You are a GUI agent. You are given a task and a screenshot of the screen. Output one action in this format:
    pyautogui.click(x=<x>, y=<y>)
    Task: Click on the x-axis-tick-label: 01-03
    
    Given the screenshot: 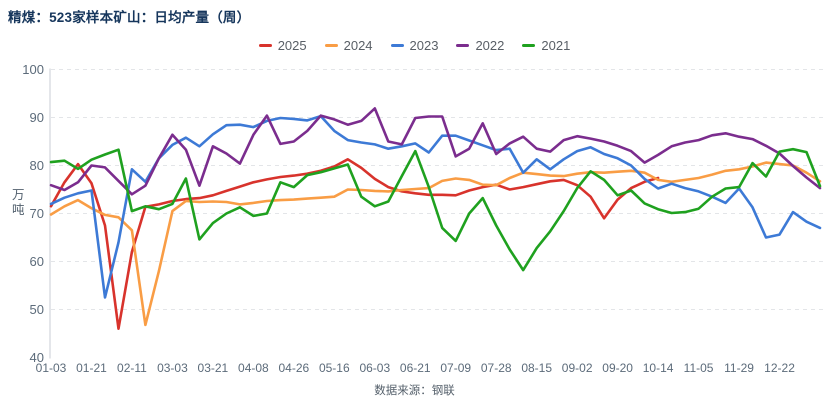 What is the action you would take?
    pyautogui.click(x=51, y=368)
    